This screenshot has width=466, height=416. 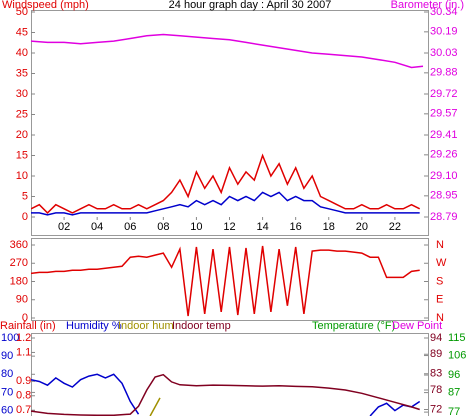 What do you see at coordinates (444, 73) in the screenshot?
I see `tick-label: 29.88` at bounding box center [444, 73].